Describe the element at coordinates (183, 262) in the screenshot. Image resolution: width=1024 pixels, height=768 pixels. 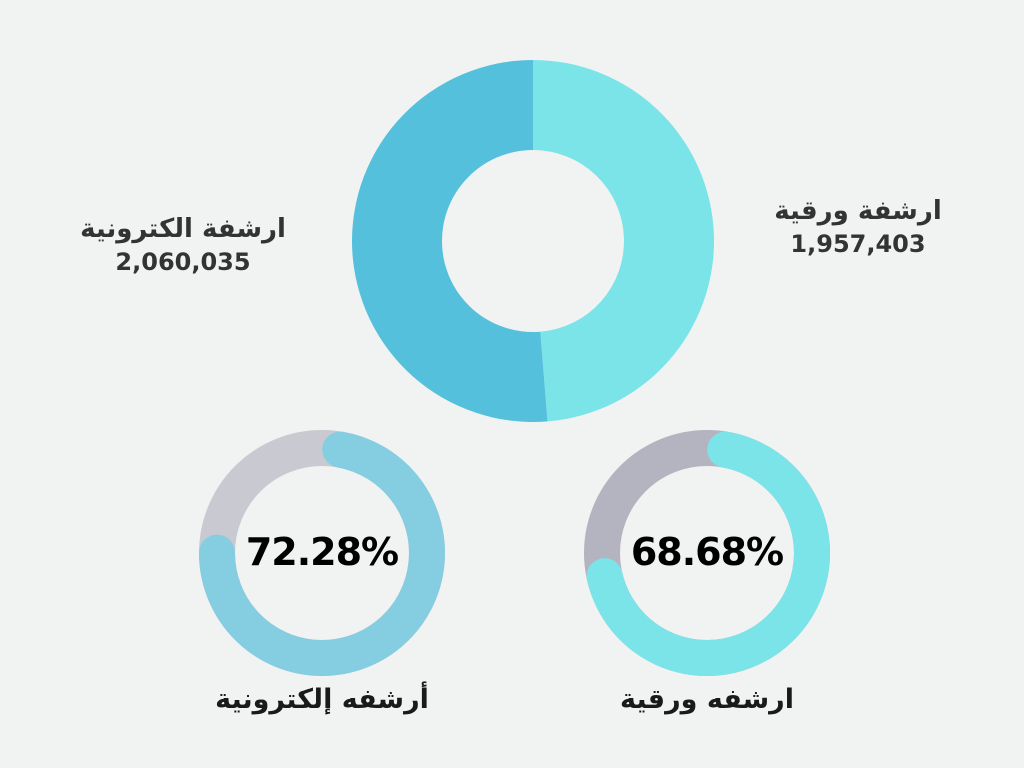
I see `electronic-archive-value: 2,060,035` at that location.